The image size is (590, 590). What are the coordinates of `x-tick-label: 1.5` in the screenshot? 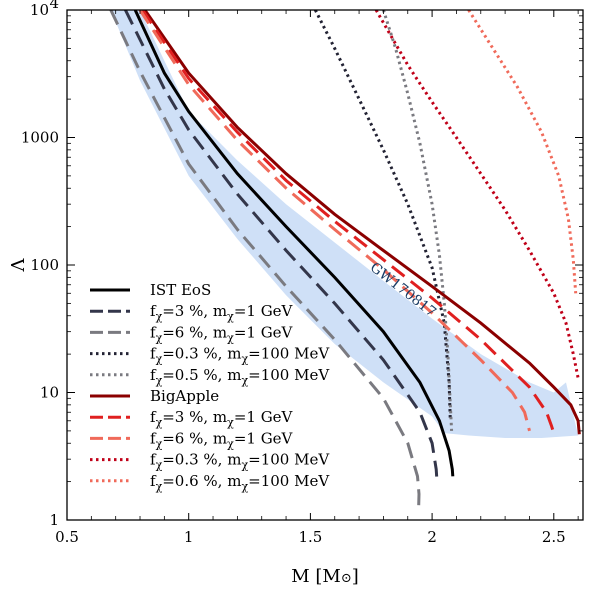 It's located at (310, 537).